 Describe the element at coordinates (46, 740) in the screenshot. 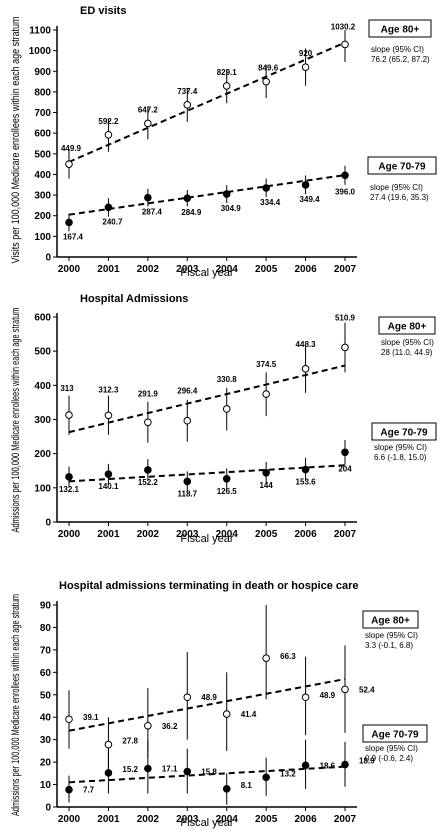

I see `y-tick-label: 30` at that location.